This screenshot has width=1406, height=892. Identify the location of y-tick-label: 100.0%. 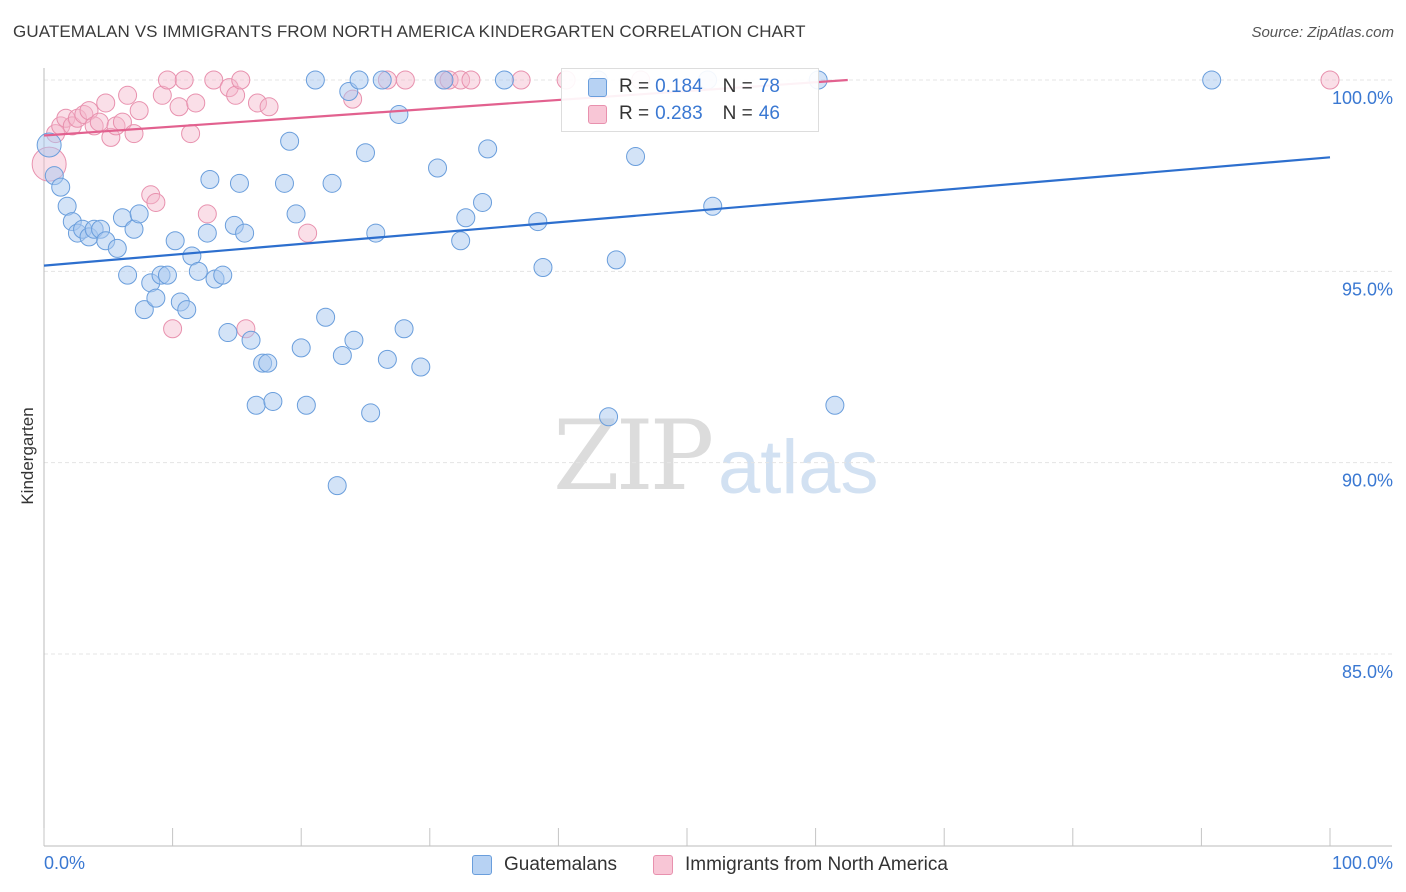
(1362, 98).